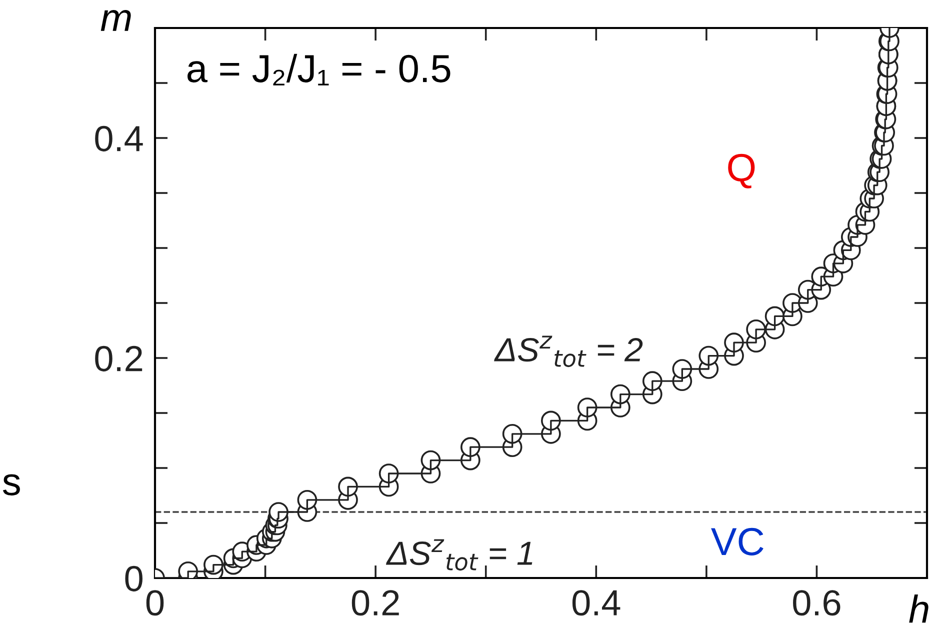 The image size is (944, 629). What do you see at coordinates (741, 171) in the screenshot?
I see `annotation: Q` at bounding box center [741, 171].